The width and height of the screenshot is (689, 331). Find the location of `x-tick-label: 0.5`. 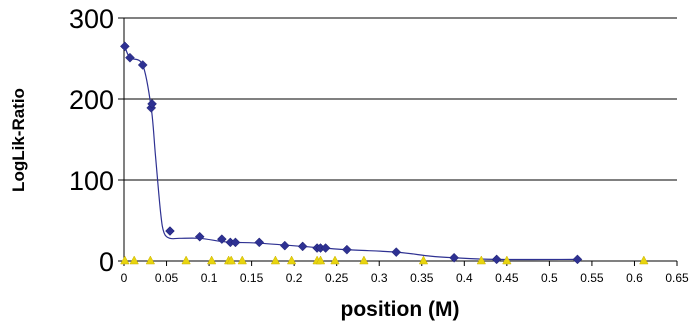

x-tick-label: 0.5 is located at coordinates (549, 278).